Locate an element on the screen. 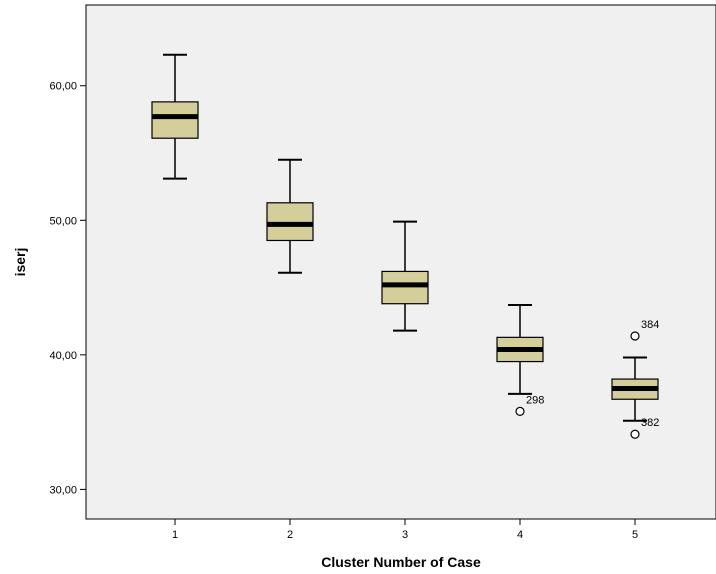 This screenshot has height=574, width=716. x-tick-label: 5 is located at coordinates (635, 535).